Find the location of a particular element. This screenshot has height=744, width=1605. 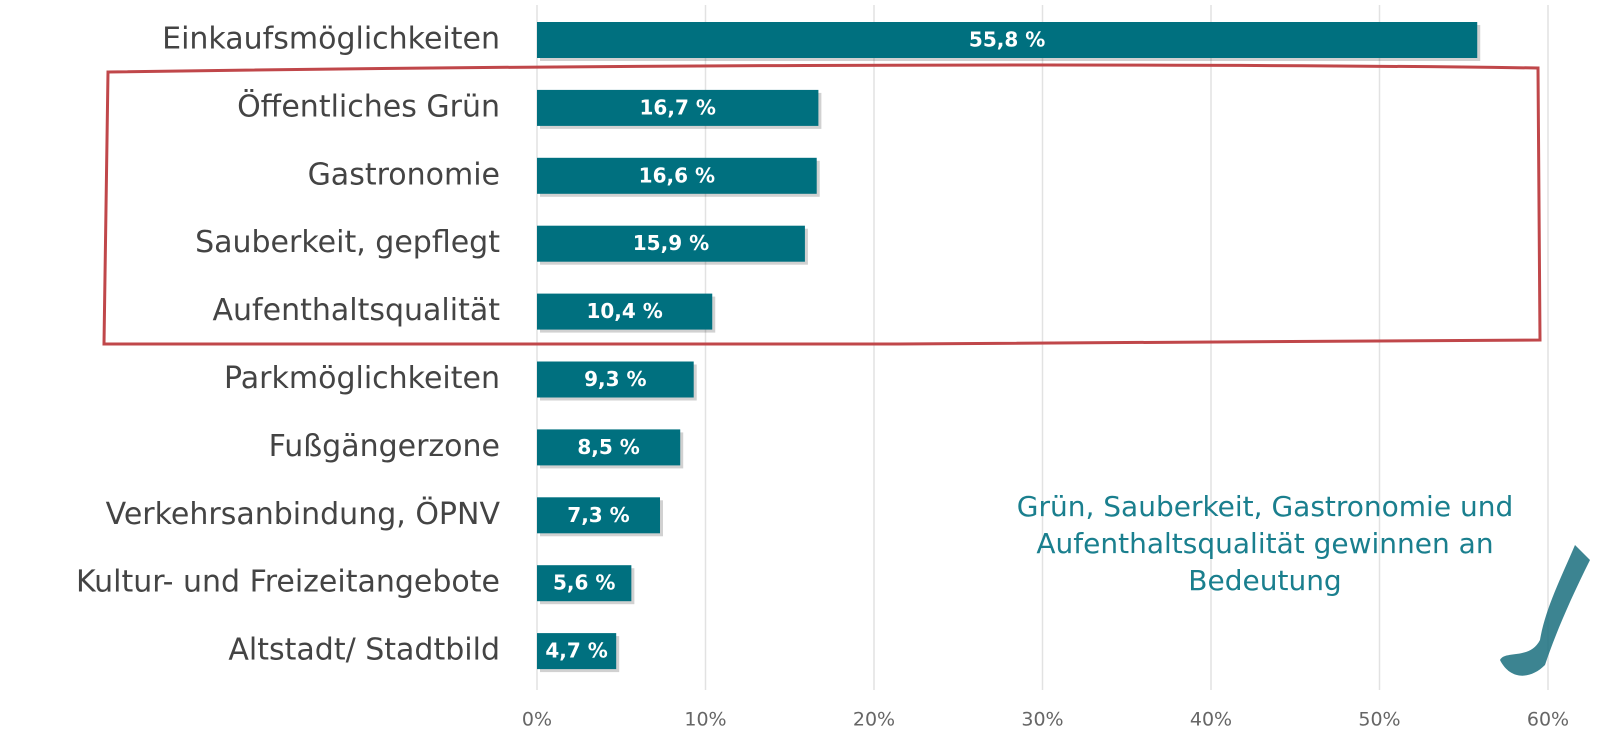

value-label: 7,3 % is located at coordinates (598, 515).